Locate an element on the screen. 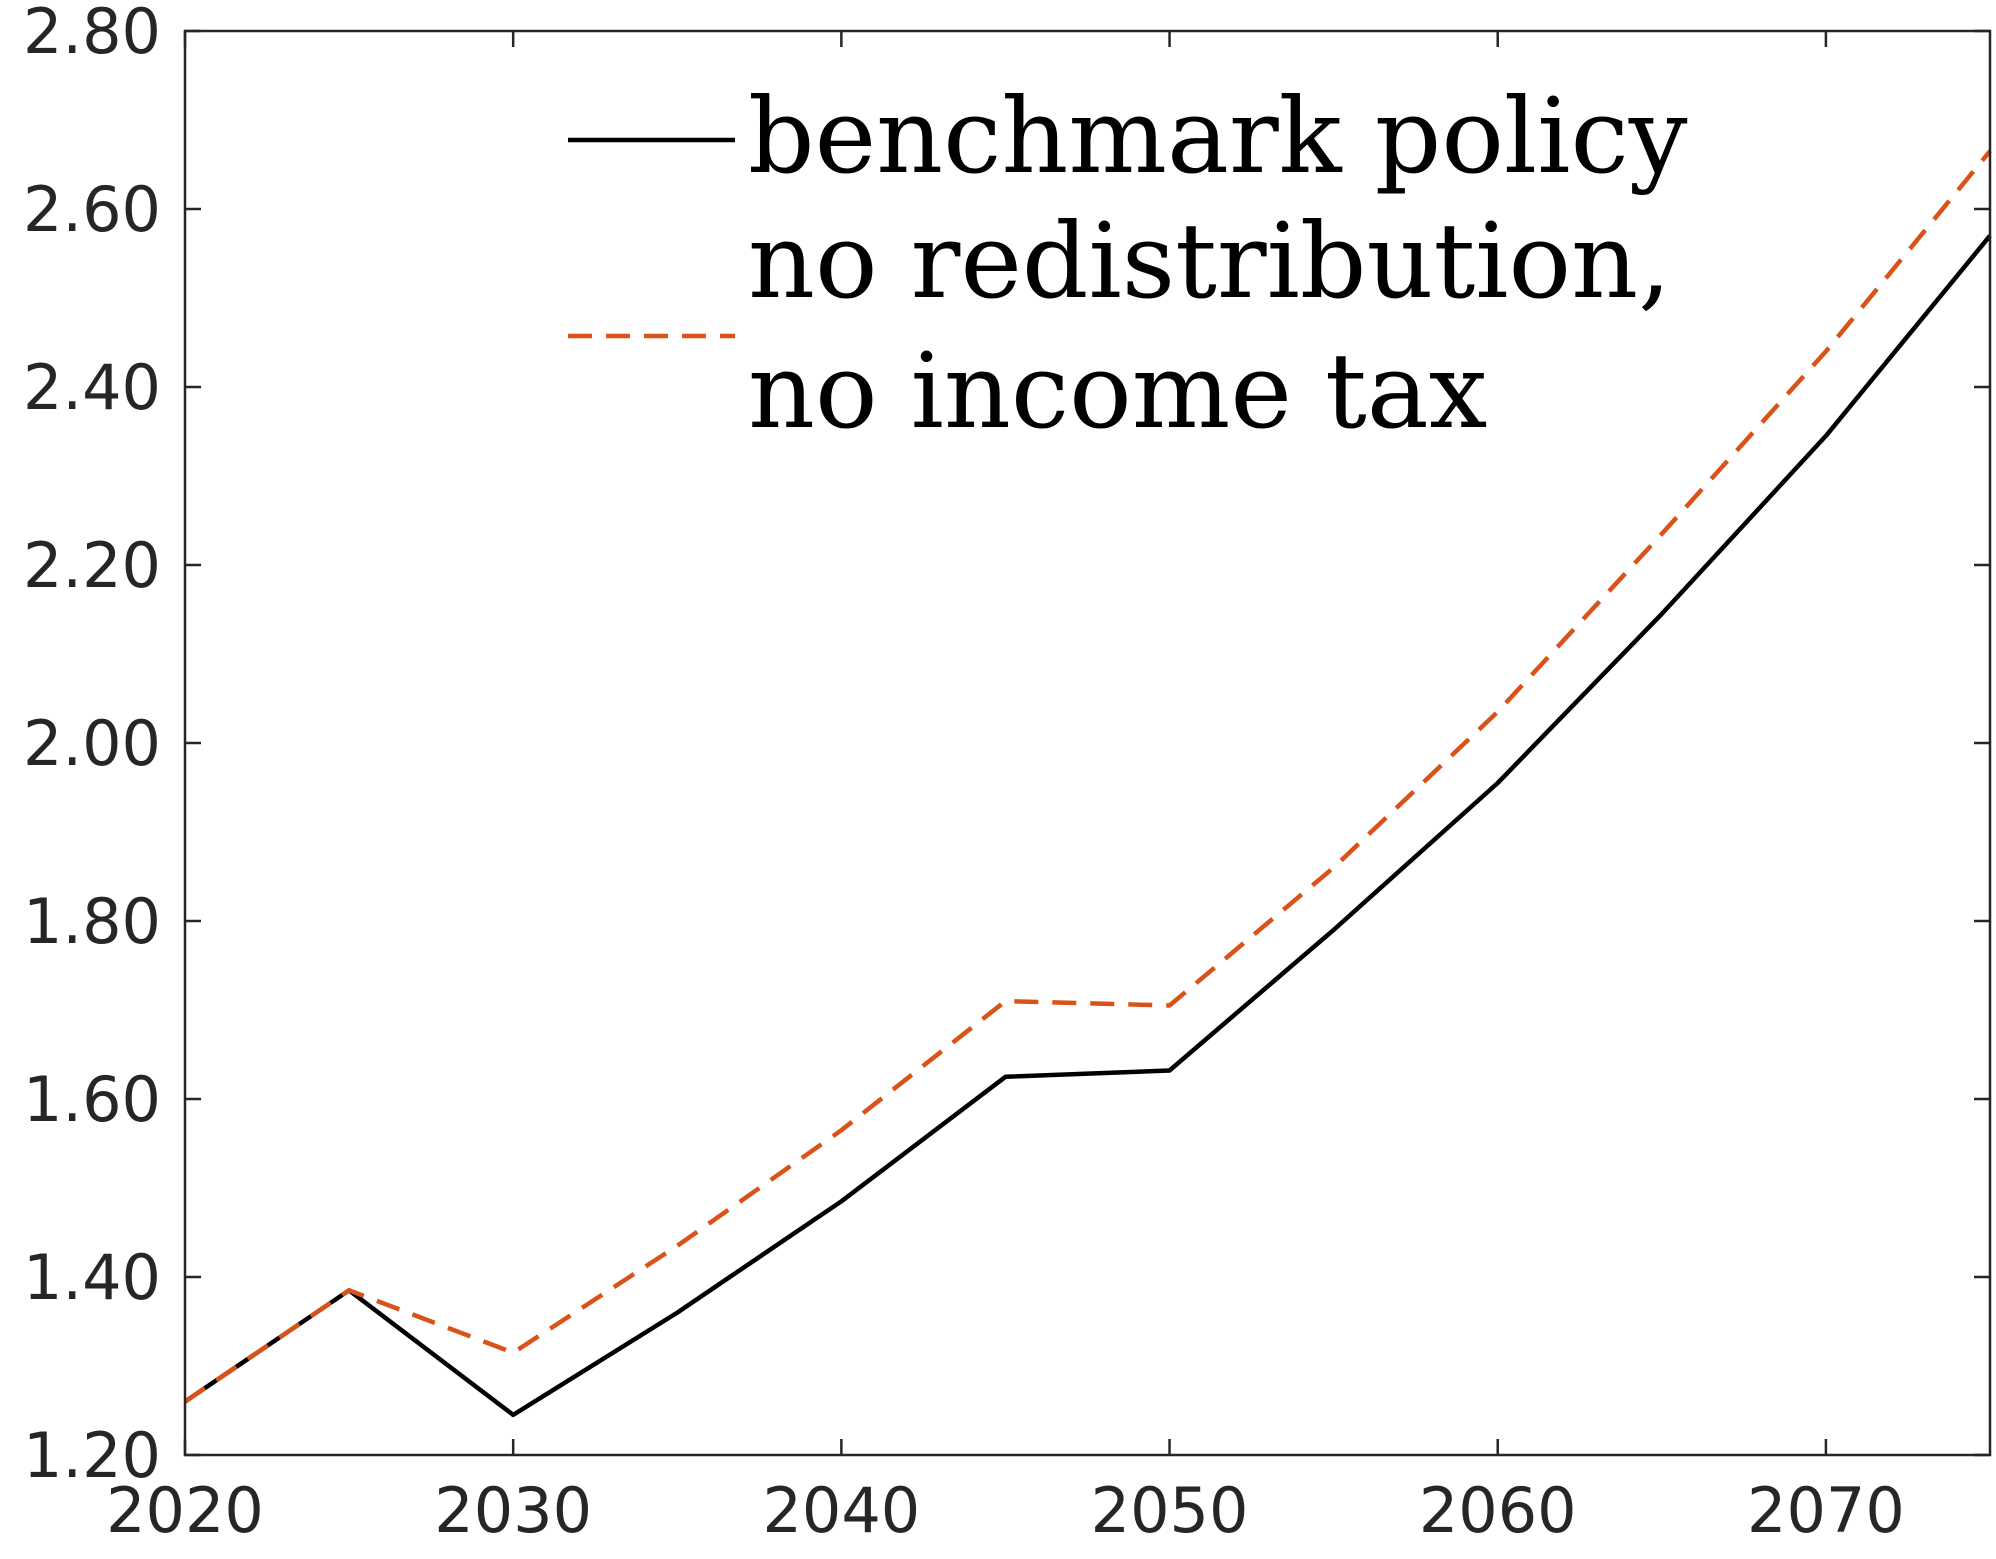 This screenshot has height=1559, width=1996. y-tick-label: 2.60 is located at coordinates (92, 209).